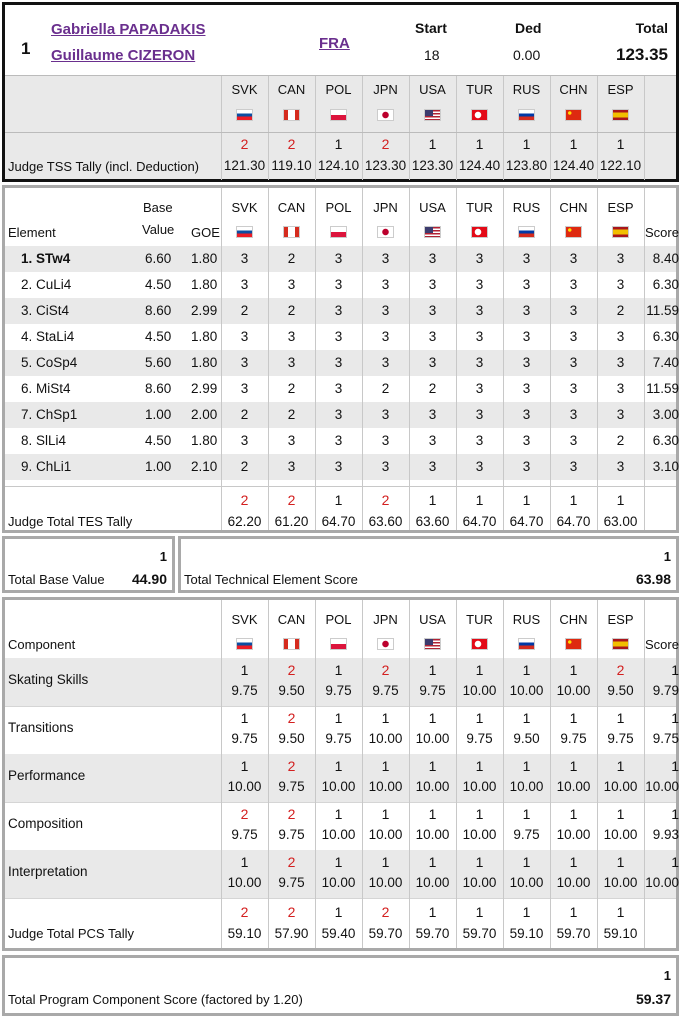 The height and width of the screenshot is (1018, 681). I want to click on tes-tally-score: 62.20, so click(244, 521).